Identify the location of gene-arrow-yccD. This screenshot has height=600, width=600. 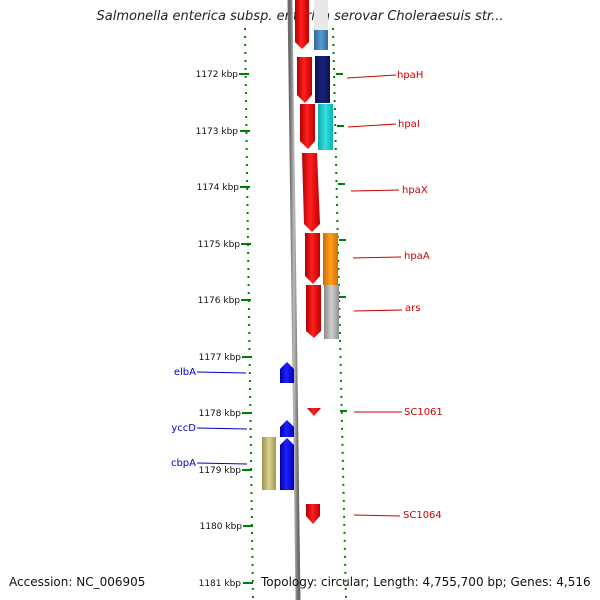
(287, 428).